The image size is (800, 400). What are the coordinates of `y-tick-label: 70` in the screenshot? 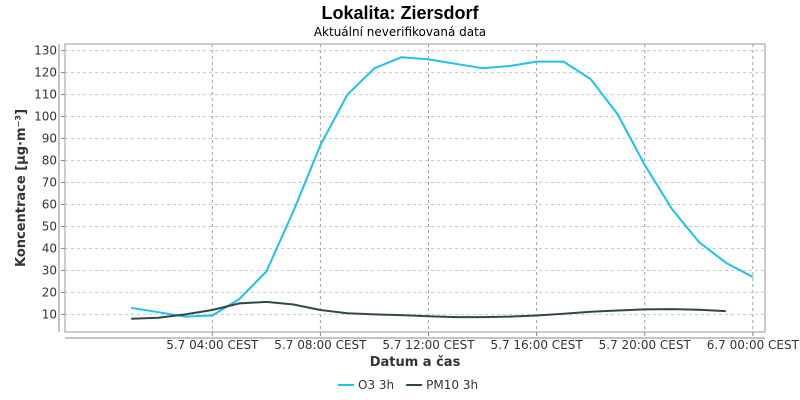 It's located at (49, 183).